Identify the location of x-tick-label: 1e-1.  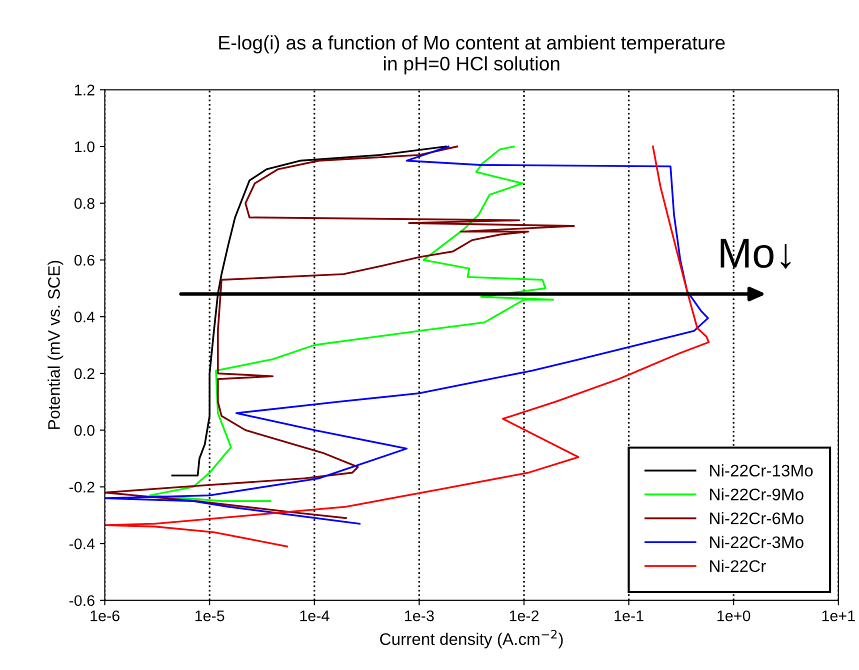
(629, 616).